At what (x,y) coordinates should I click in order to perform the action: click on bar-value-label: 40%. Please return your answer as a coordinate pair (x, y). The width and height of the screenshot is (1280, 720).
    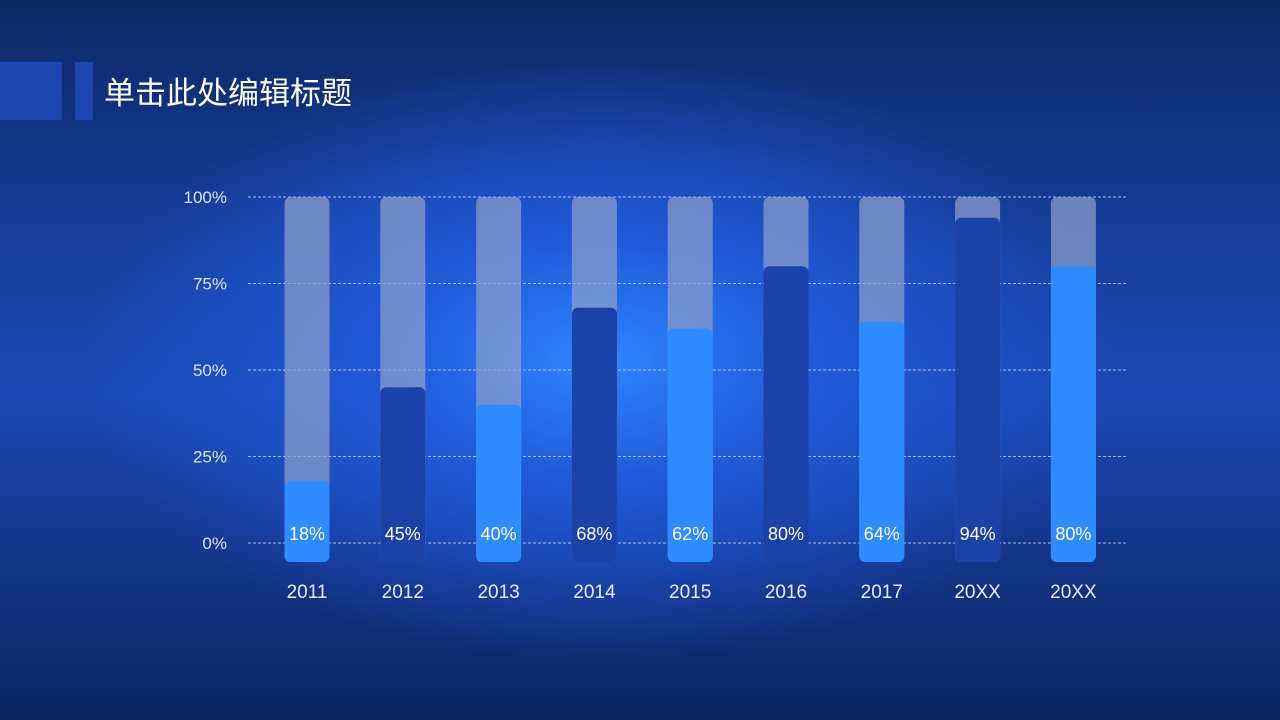
    Looking at the image, I should click on (499, 534).